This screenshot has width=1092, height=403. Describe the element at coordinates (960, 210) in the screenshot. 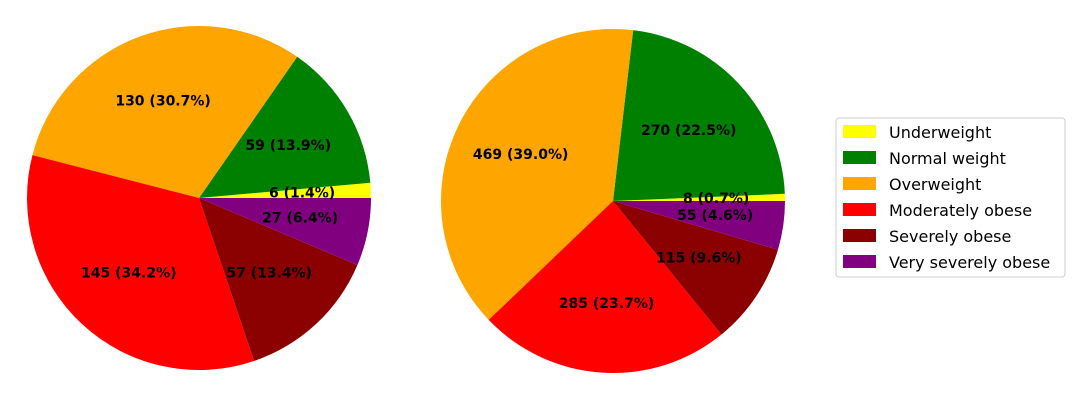

I see `legend-label-moderately-obese: Moderately obese` at that location.